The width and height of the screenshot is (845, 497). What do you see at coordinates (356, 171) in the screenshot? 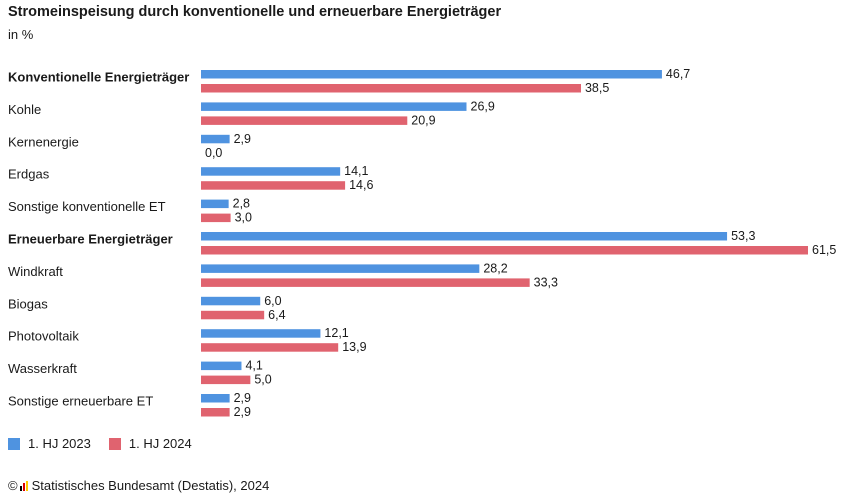
I see `data-label: 14,1` at bounding box center [356, 171].